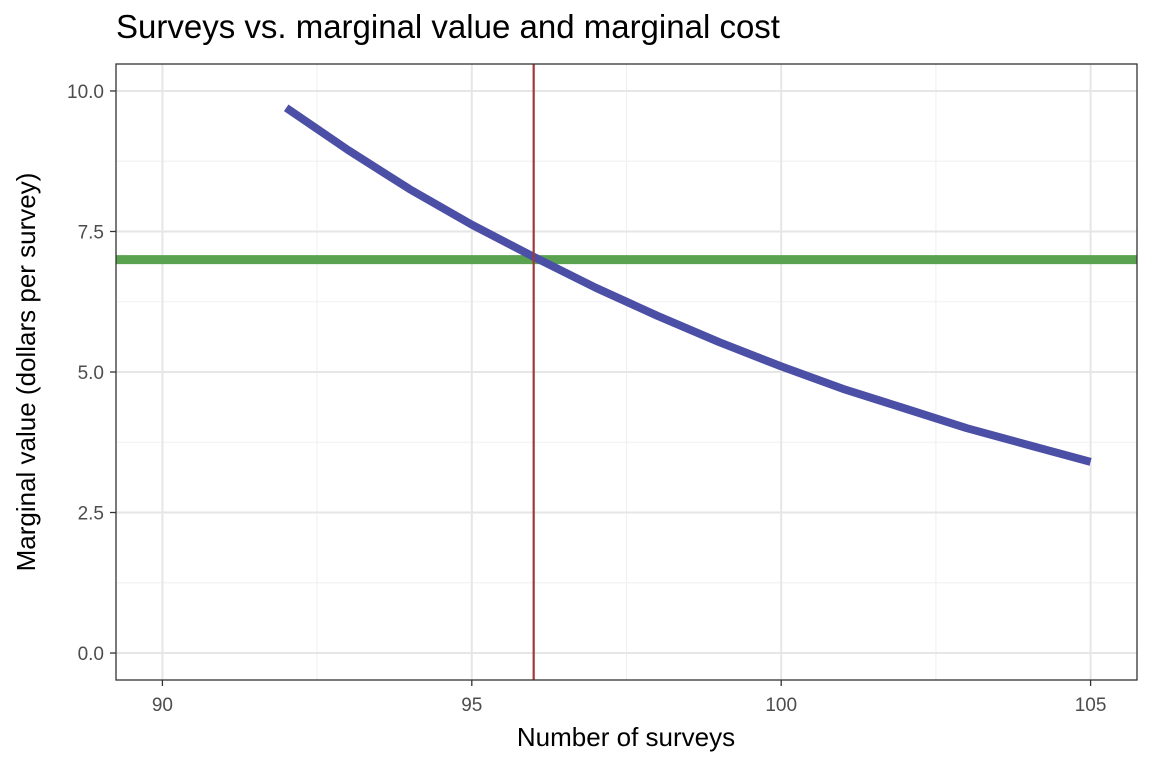  I want to click on y-tick-label: 10.0, so click(85, 92).